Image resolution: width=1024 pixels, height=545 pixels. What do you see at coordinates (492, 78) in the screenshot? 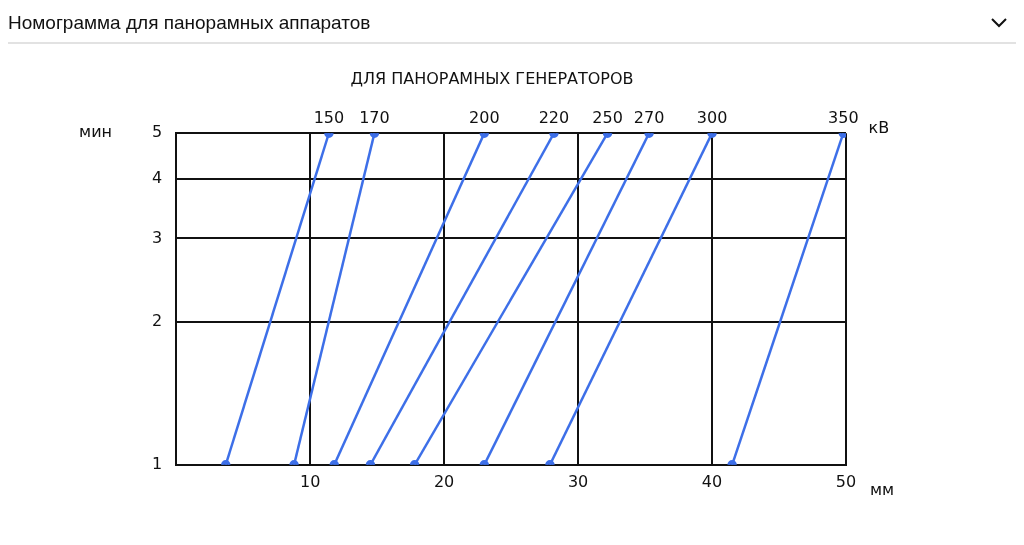
I see `chart-subtitle: ДЛЯ ПАНОРАМНЫХ ГЕНЕРАТОРОВ` at bounding box center [492, 78].